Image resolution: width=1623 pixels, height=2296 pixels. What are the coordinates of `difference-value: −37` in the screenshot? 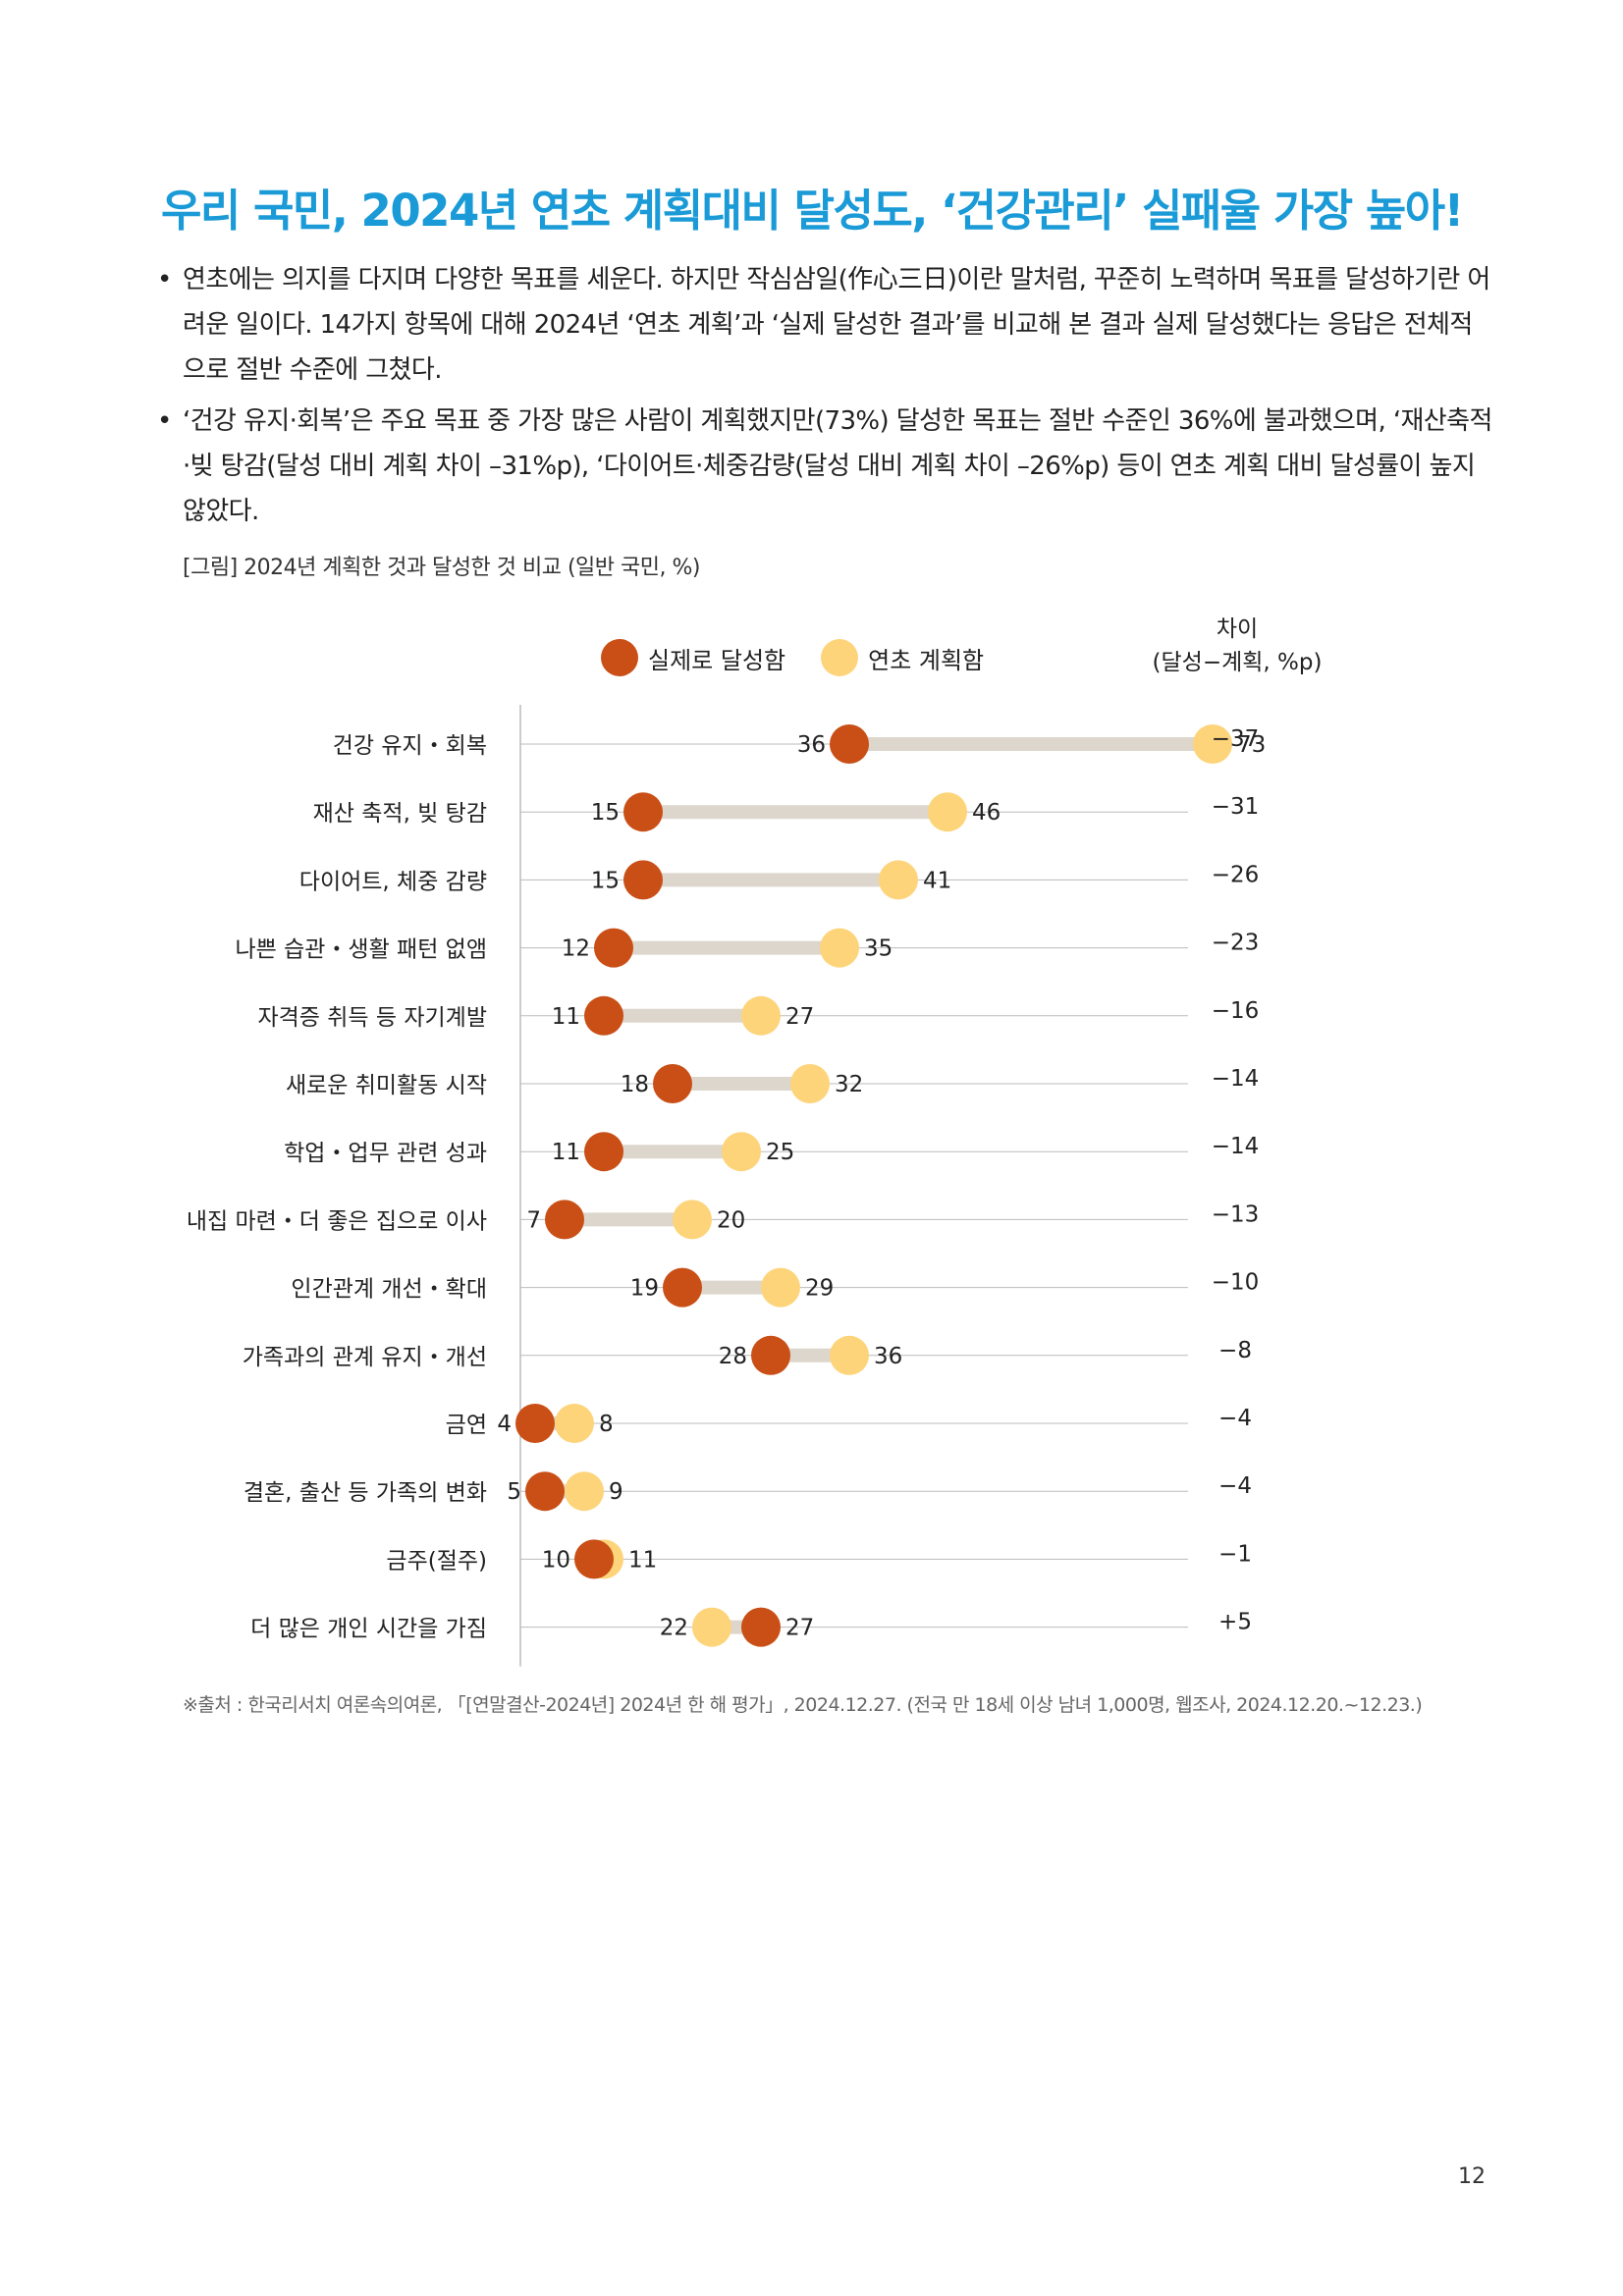 It's located at (1236, 739).